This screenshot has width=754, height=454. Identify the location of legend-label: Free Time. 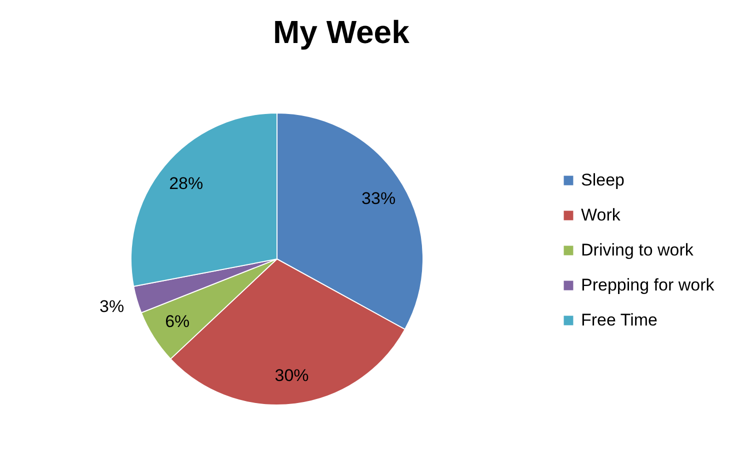
(619, 320).